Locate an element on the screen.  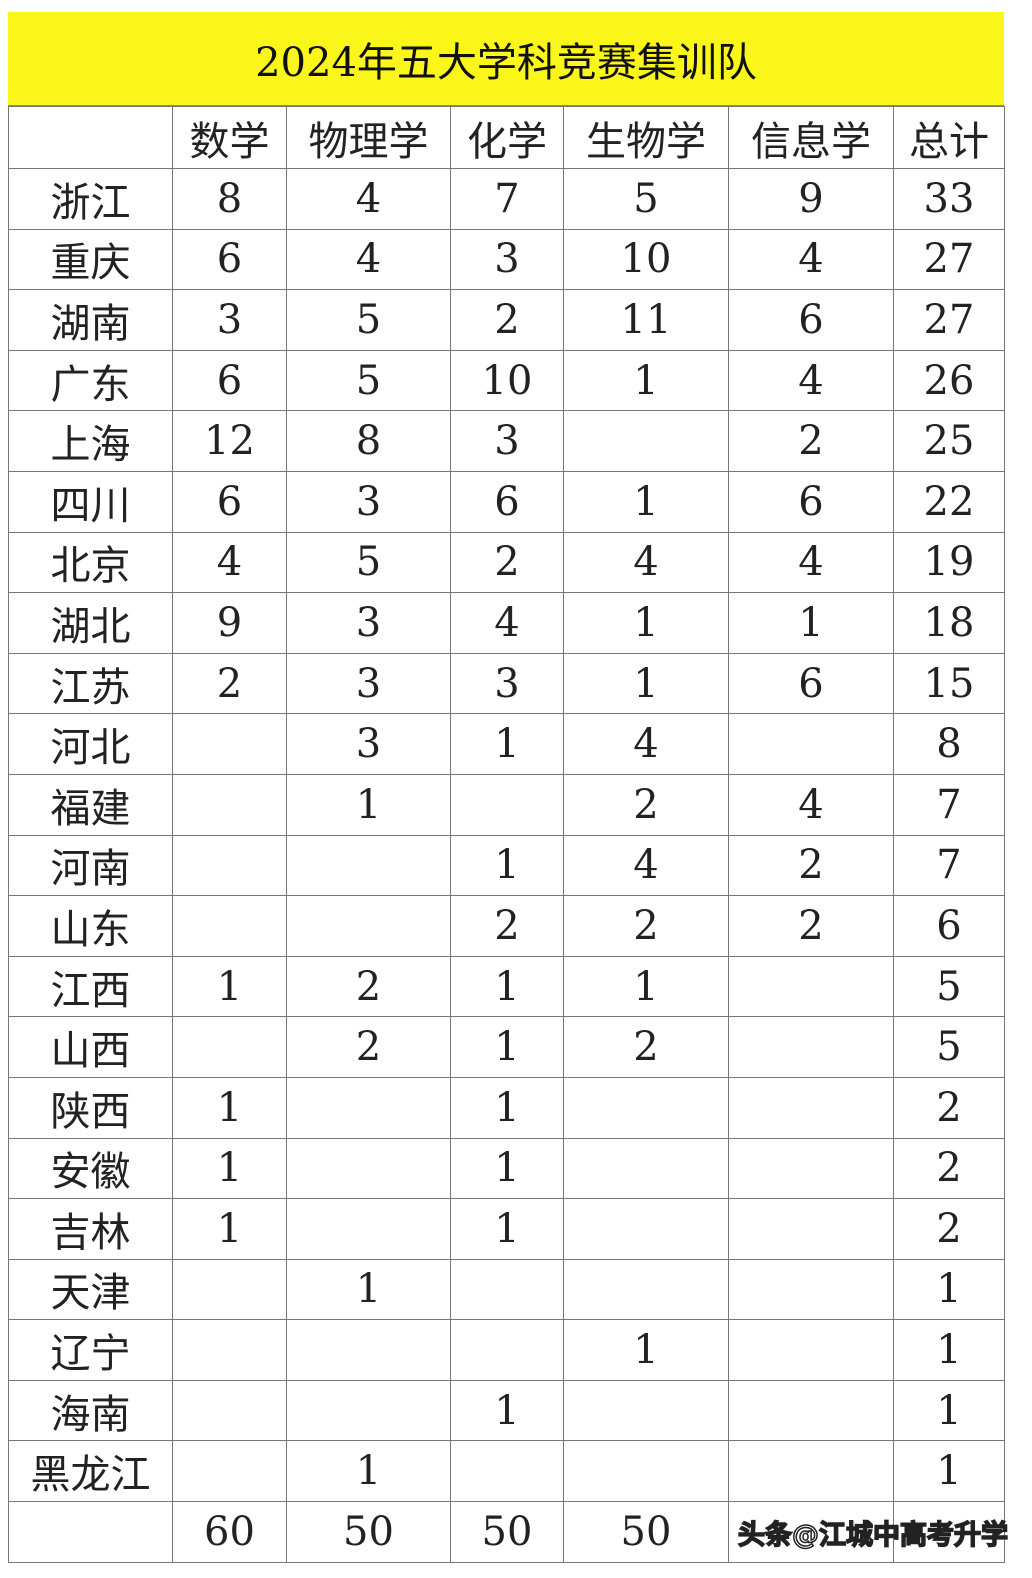
table-cell: 7 is located at coordinates (949, 865).